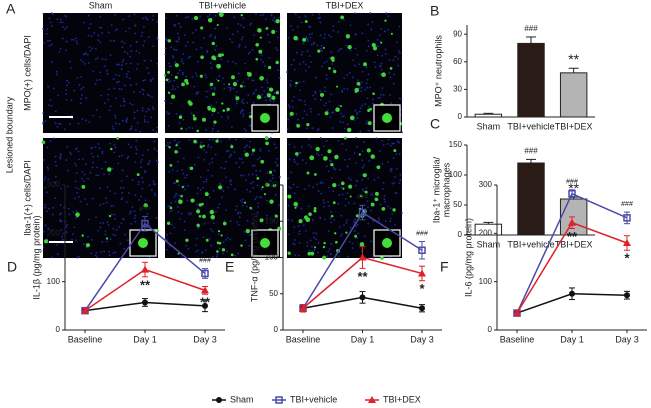 This screenshot has width=651, height=408. Describe the element at coordinates (530, 244) in the screenshot. I see `x-tick-label: TBI+vehicle` at that location.